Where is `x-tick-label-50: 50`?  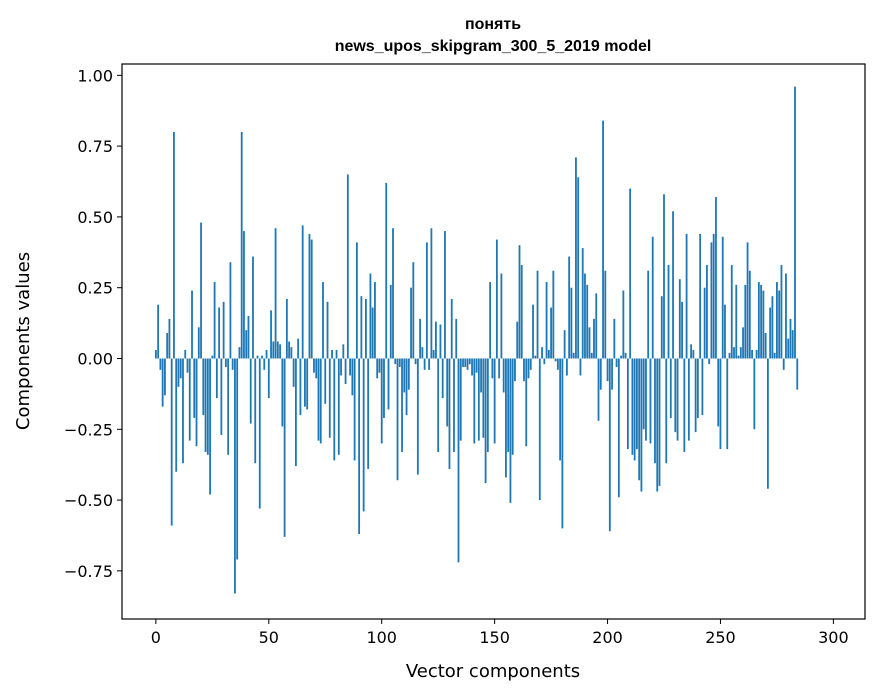
x-tick-label-50: 50 is located at coordinates (269, 637).